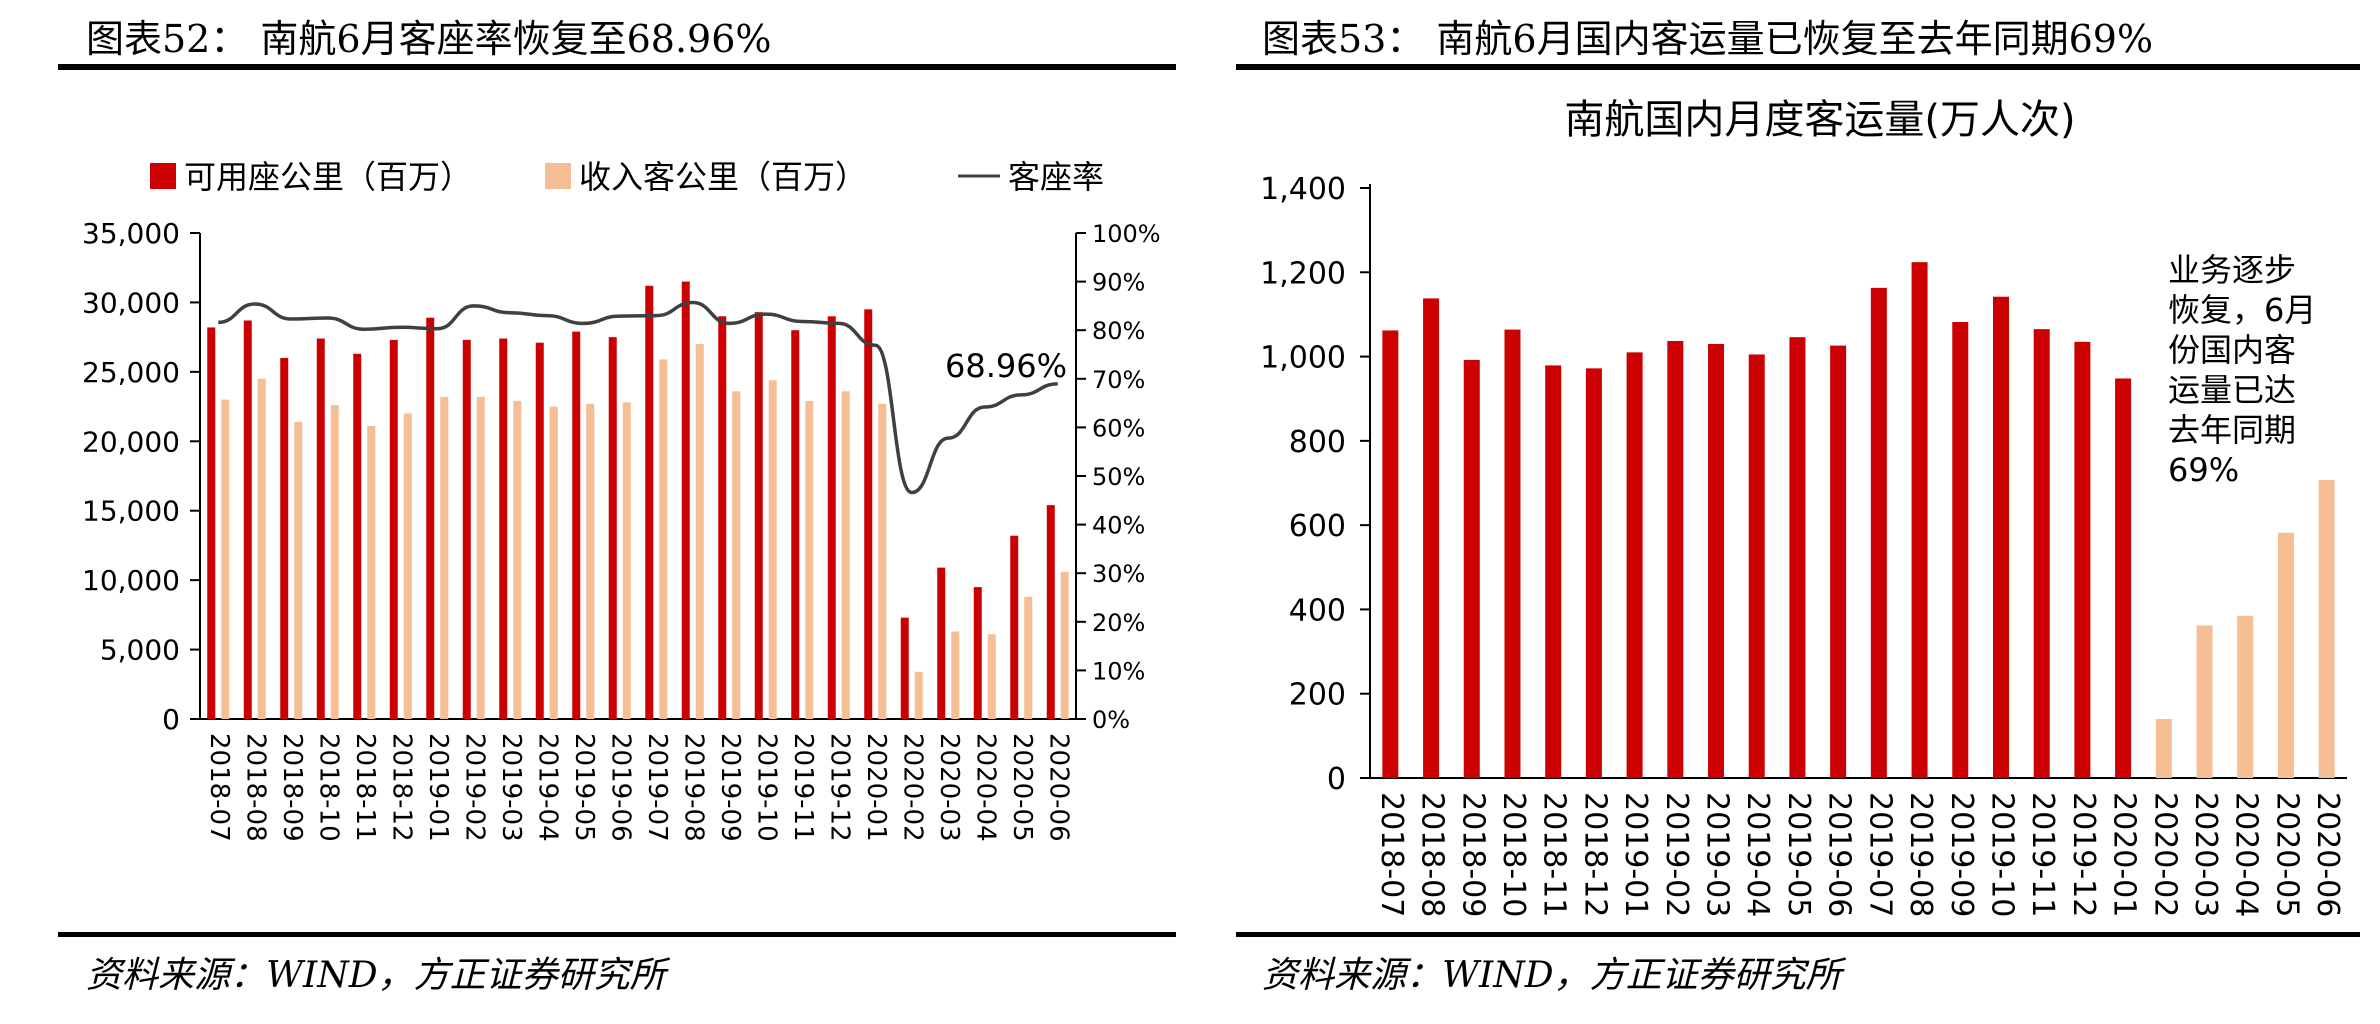 This screenshot has height=1024, width=2380. What do you see at coordinates (1798, 854) in the screenshot?
I see `x-tick-label: 2019-05` at bounding box center [1798, 854].